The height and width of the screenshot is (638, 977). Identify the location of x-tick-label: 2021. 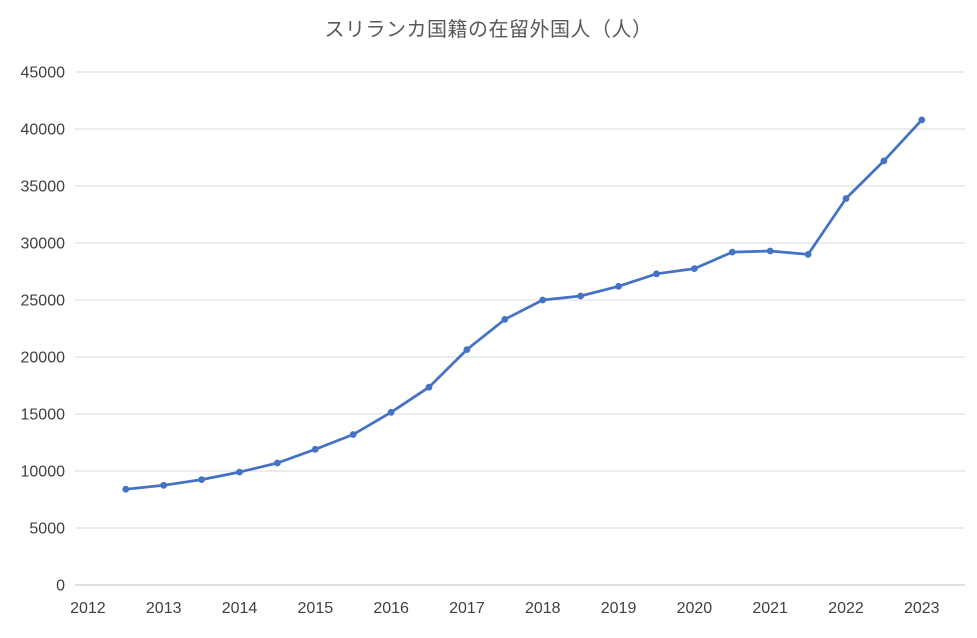
(770, 608).